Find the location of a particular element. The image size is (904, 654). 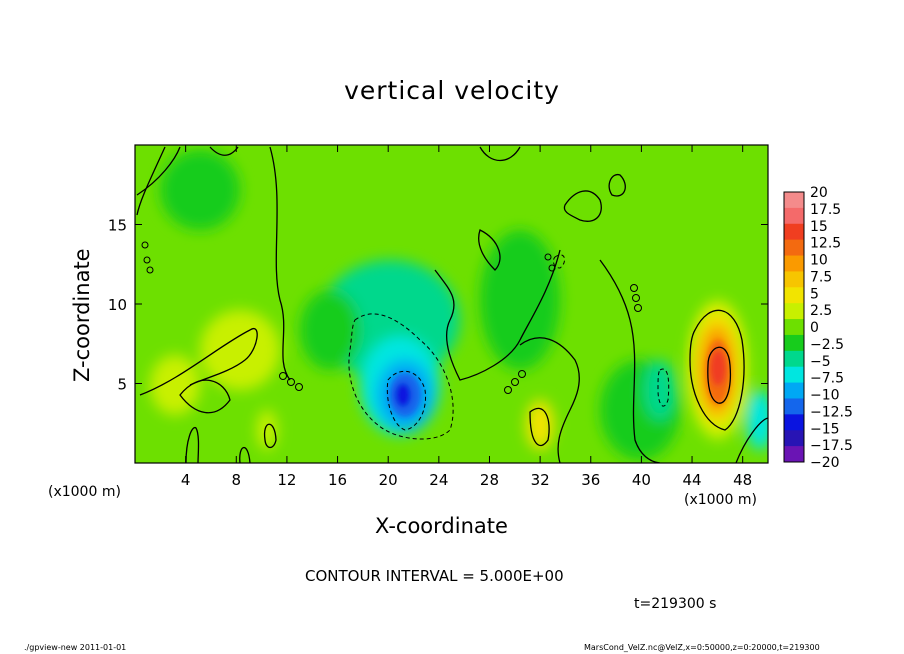

contour-rings is located at coordinates (391, 317).